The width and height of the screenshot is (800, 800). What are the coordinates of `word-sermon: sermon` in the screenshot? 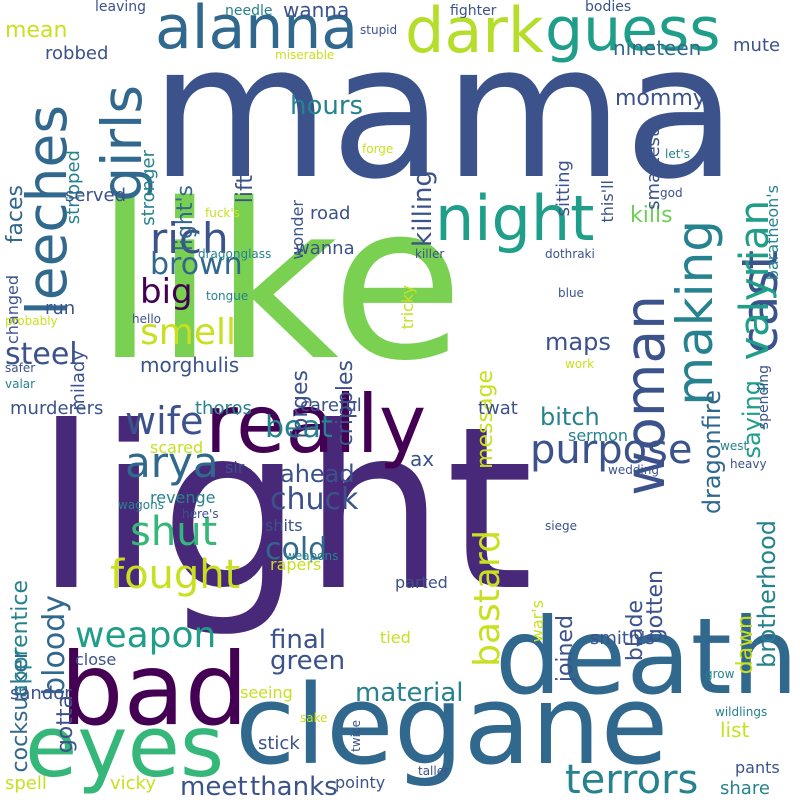 It's located at (598, 435).